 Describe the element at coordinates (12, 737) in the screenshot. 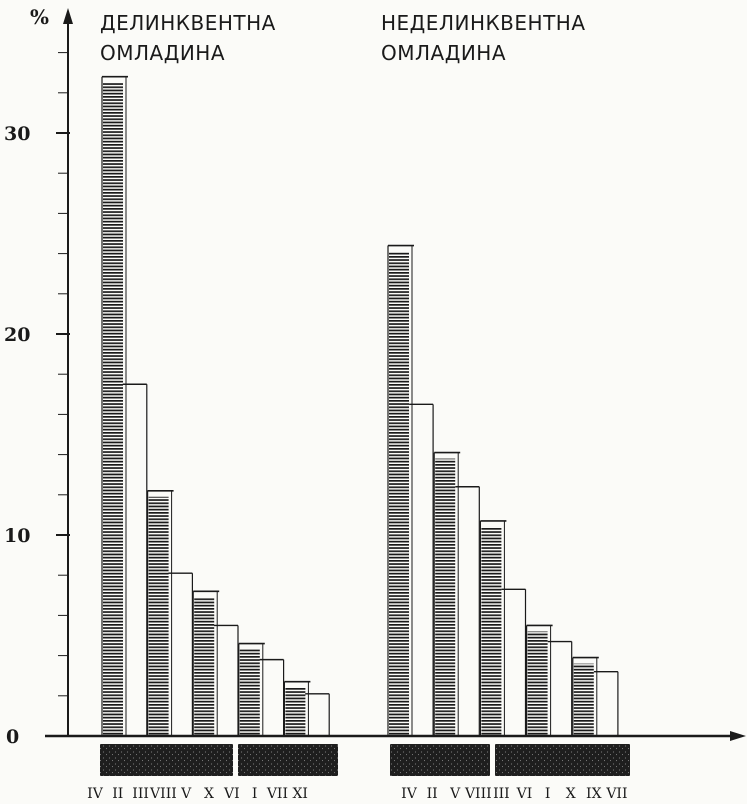

I see `y-tick-label: 0` at that location.